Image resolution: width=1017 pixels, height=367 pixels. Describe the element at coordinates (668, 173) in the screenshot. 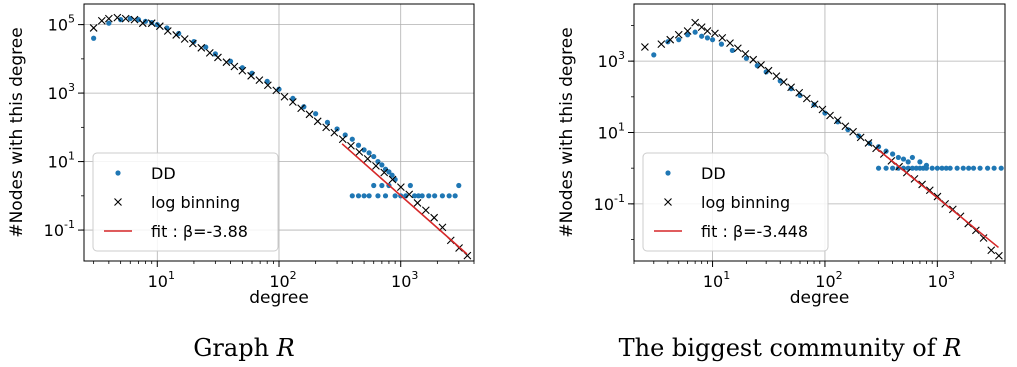

I see `legend-dd-marker` at that location.